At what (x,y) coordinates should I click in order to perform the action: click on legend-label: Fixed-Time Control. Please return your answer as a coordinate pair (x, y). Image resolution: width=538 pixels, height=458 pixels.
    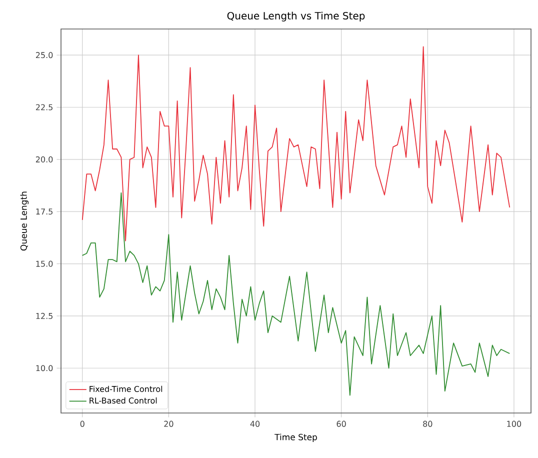
    Looking at the image, I should click on (126, 389).